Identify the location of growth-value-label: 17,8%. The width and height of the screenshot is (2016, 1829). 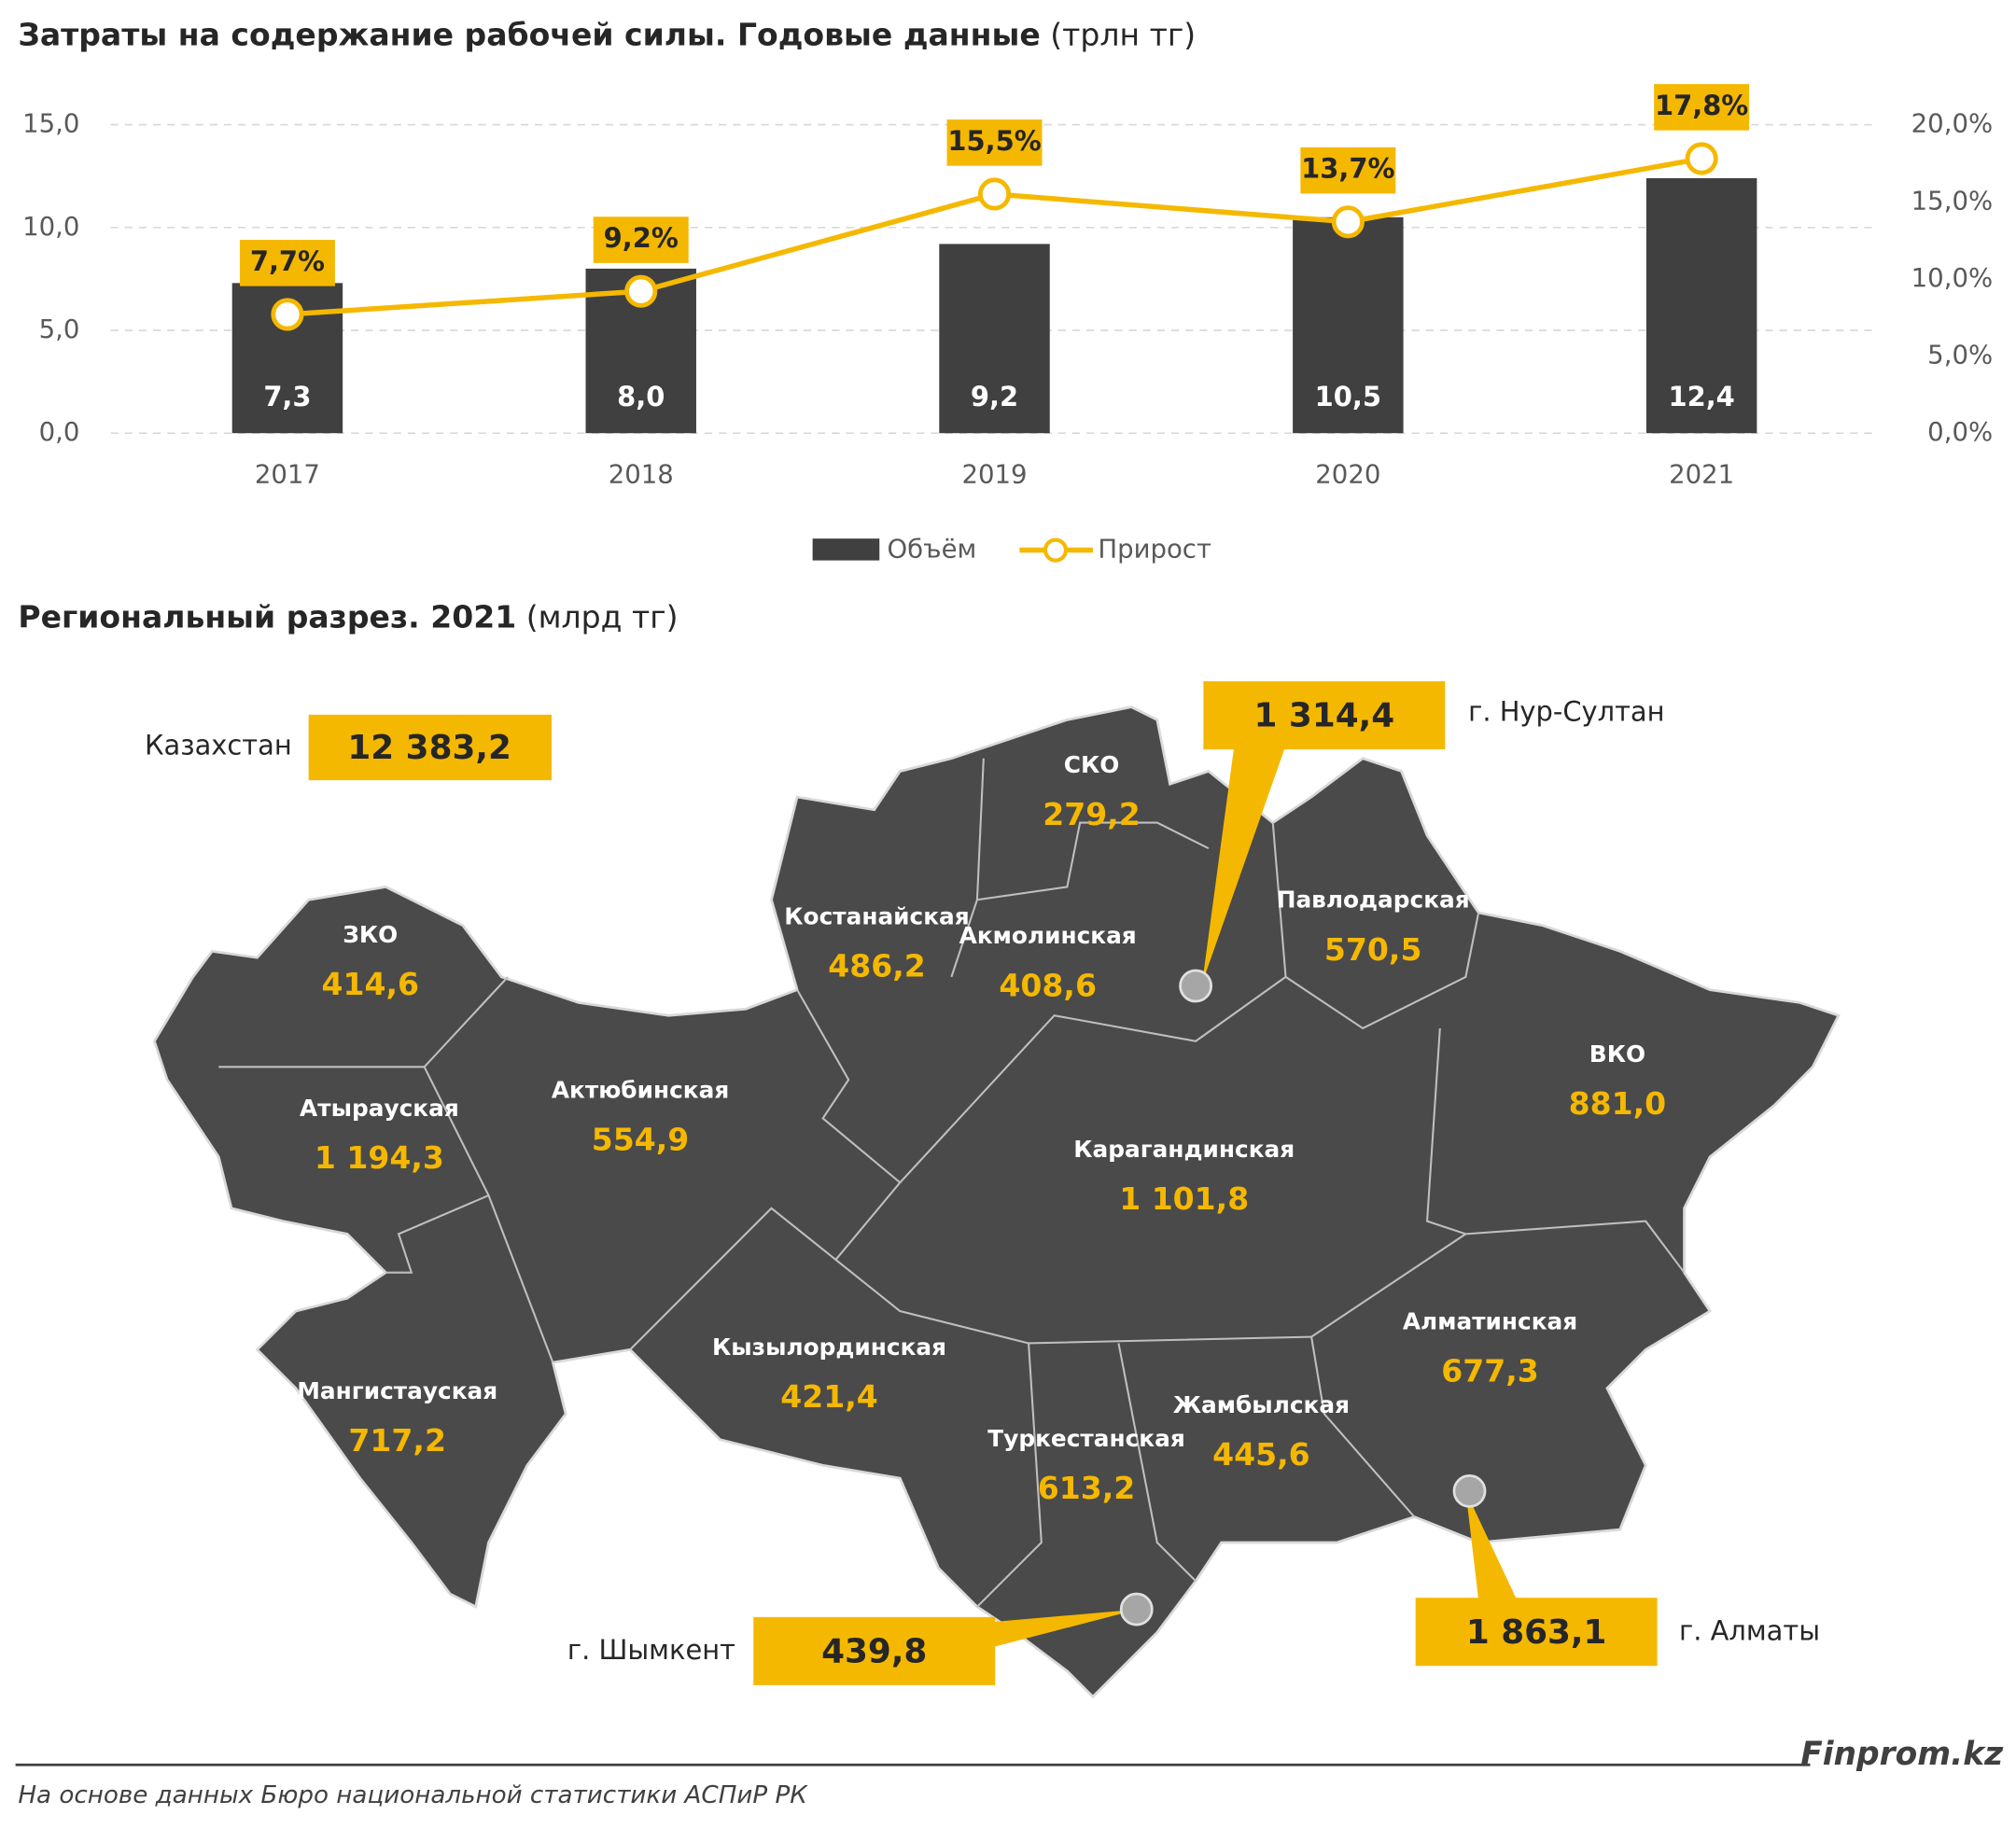
(1701, 105).